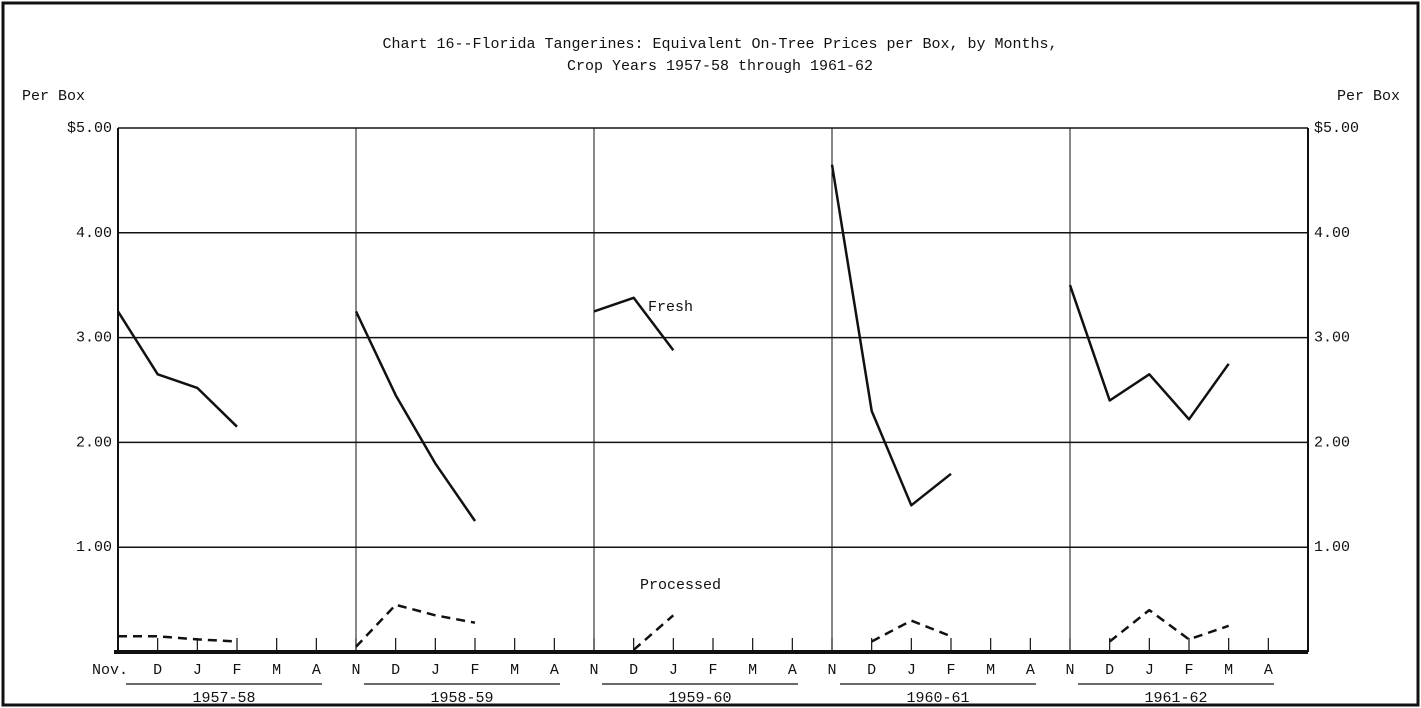 Image resolution: width=1421 pixels, height=708 pixels. I want to click on y2-tick-label: 2.00, so click(1332, 442).